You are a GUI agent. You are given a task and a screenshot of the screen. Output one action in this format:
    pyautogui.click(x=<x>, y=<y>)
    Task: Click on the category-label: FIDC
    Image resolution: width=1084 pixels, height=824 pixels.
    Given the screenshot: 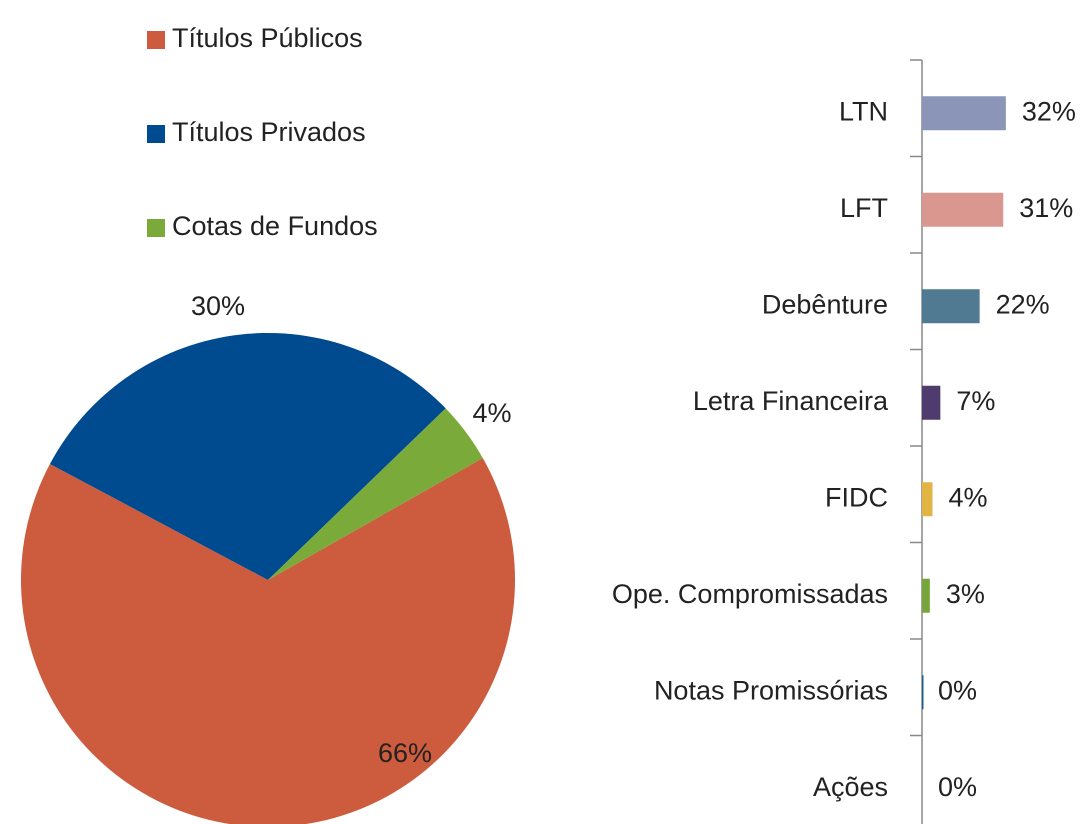 What is the action you would take?
    pyautogui.click(x=856, y=497)
    